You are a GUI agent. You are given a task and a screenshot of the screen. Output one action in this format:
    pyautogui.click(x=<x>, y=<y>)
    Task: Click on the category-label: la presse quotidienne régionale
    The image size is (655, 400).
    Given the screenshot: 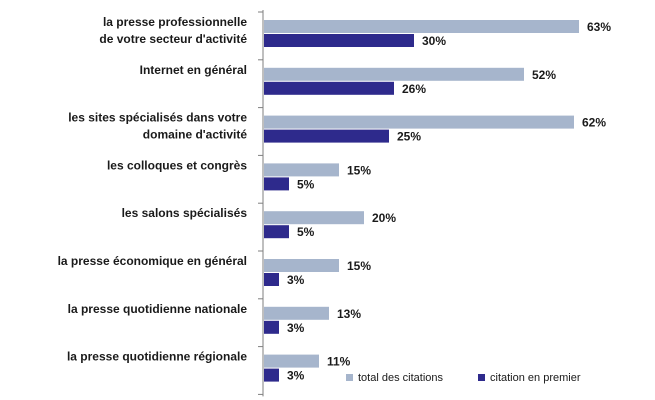 What is the action you would take?
    pyautogui.click(x=157, y=357)
    